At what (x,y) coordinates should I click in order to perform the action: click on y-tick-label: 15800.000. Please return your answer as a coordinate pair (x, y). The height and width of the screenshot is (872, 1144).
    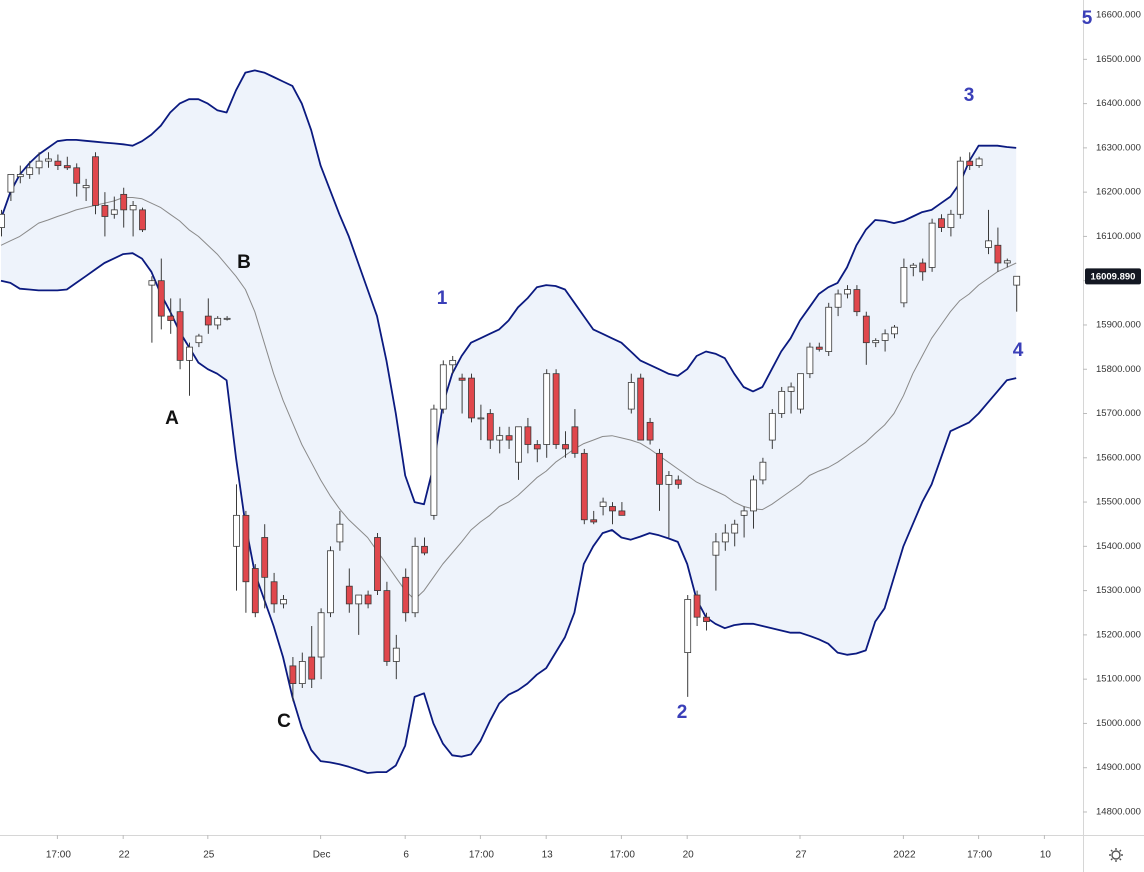
    Looking at the image, I should click on (1118, 369).